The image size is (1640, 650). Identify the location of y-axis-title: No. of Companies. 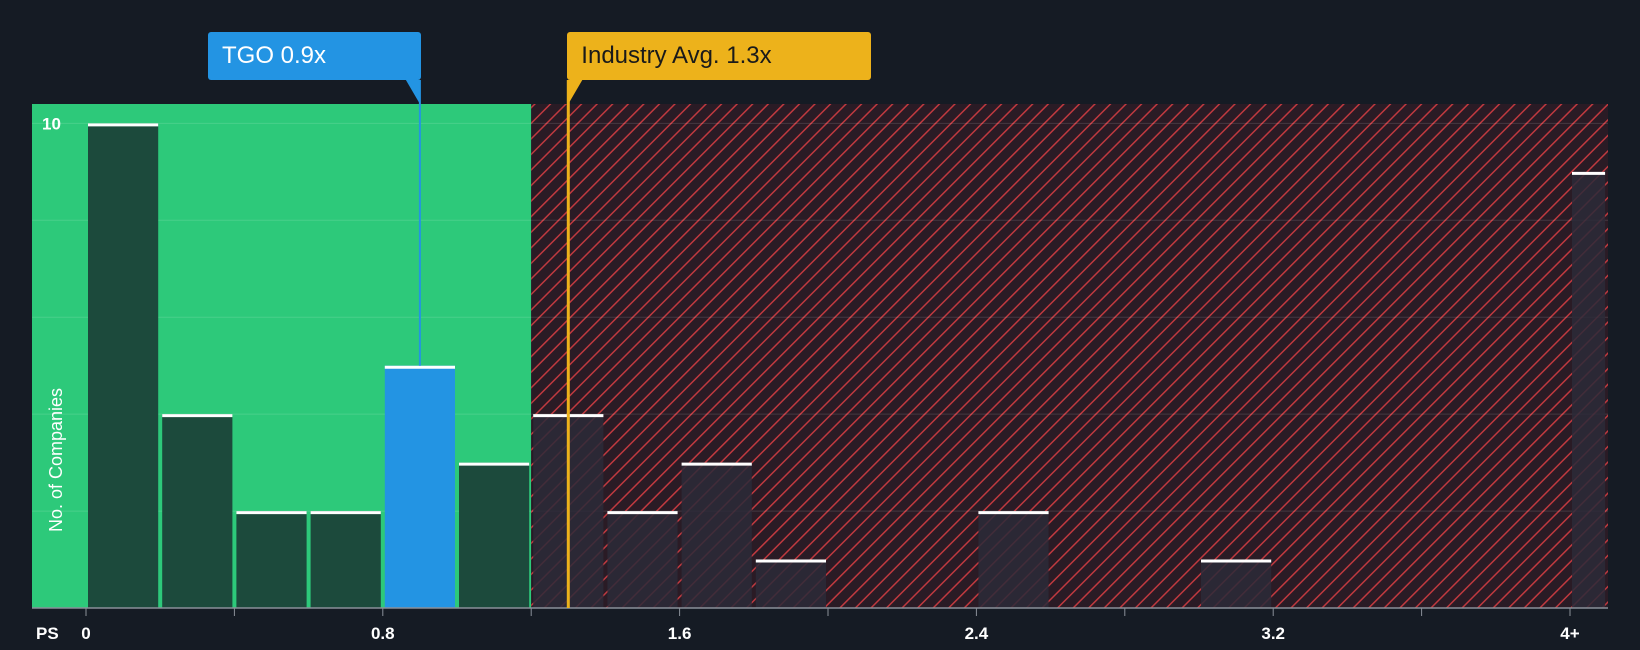
(56, 460).